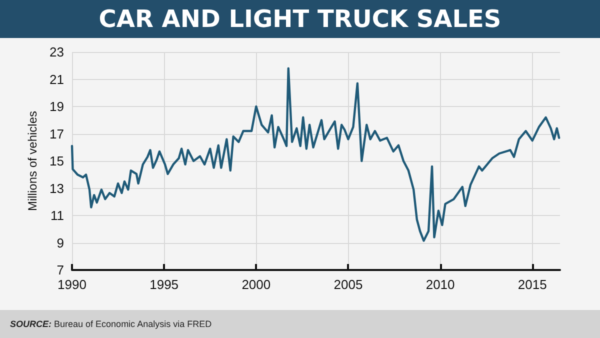 The image size is (600, 338). I want to click on x-tick-label: 2000, so click(256, 284).